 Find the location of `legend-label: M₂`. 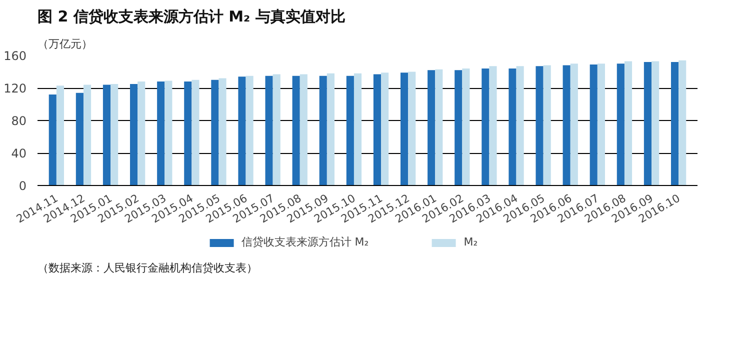

legend-label: M₂ is located at coordinates (471, 242).